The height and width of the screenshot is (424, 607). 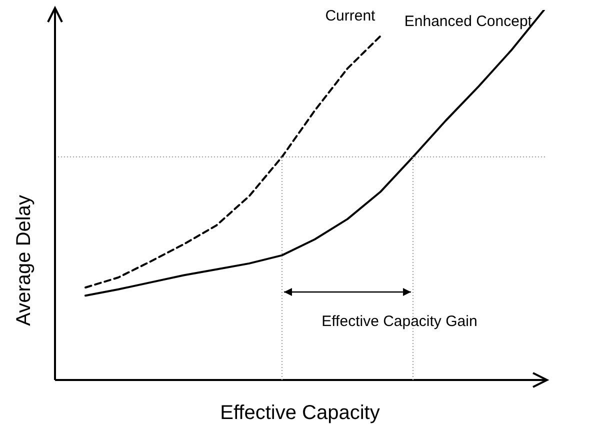 I want to click on annotation: Effective Capacity Gain, so click(x=400, y=321).